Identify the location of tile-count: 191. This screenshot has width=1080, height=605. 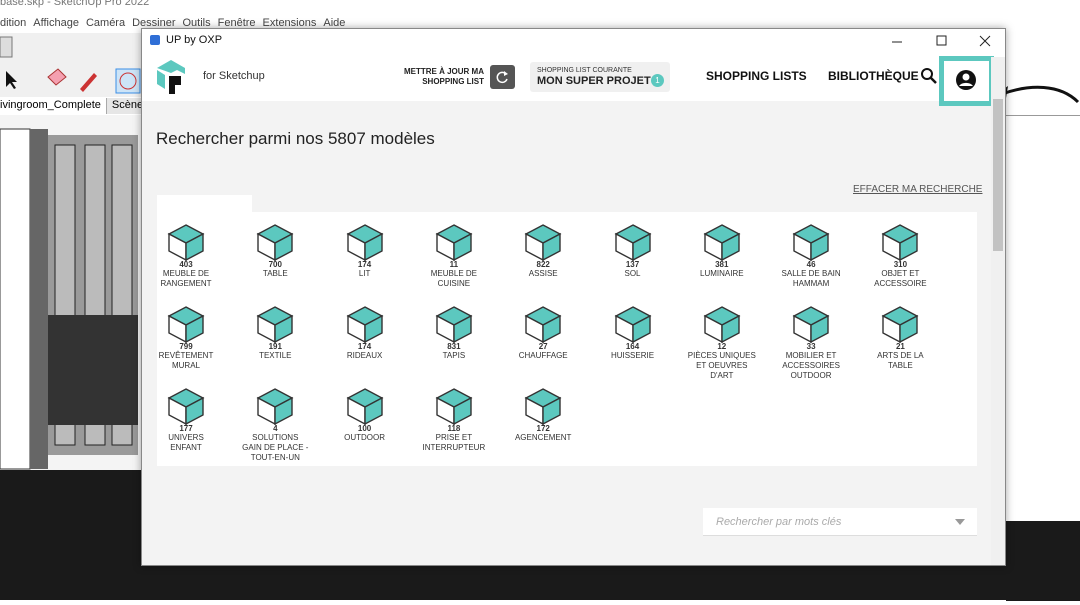
(275, 346).